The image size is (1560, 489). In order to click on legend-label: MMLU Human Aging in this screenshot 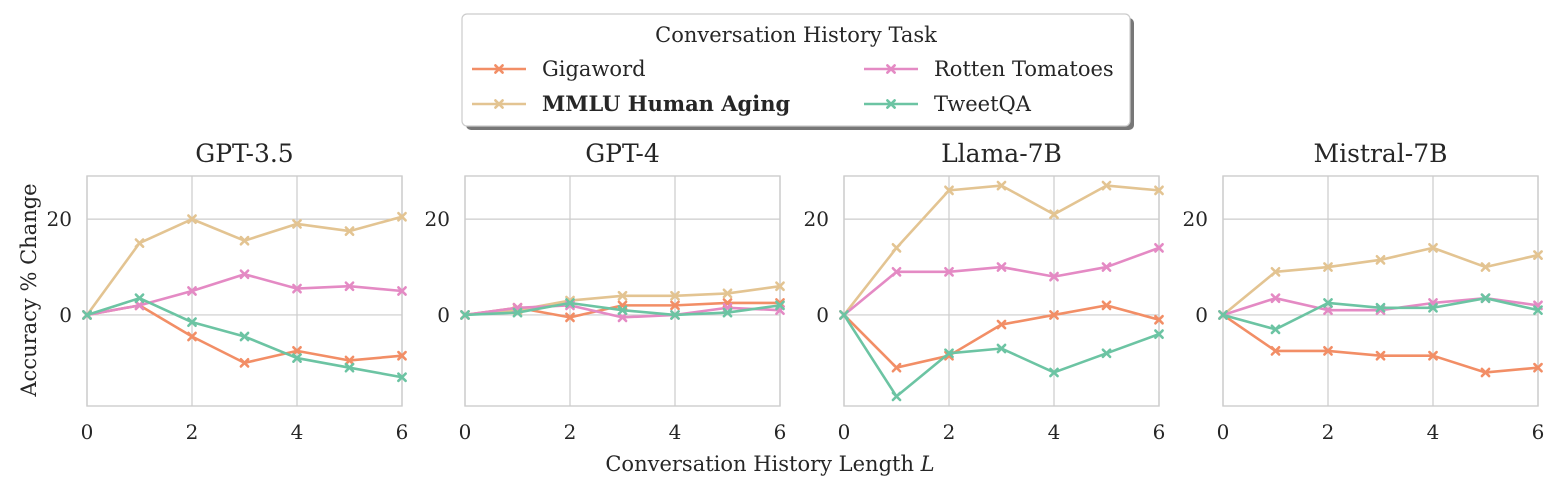, I will do `click(666, 103)`.